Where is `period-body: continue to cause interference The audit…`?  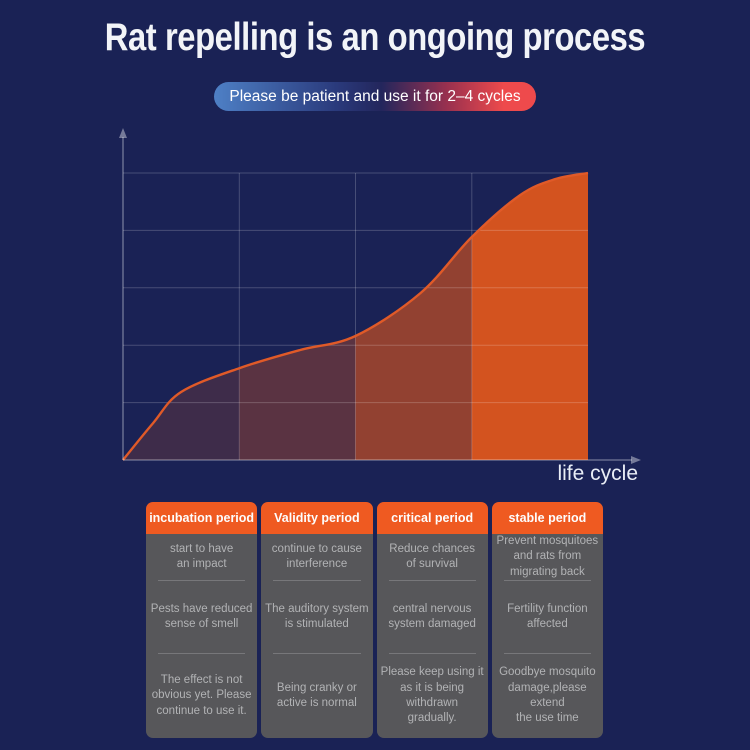
period-body: continue to cause interference The audit… is located at coordinates (317, 636).